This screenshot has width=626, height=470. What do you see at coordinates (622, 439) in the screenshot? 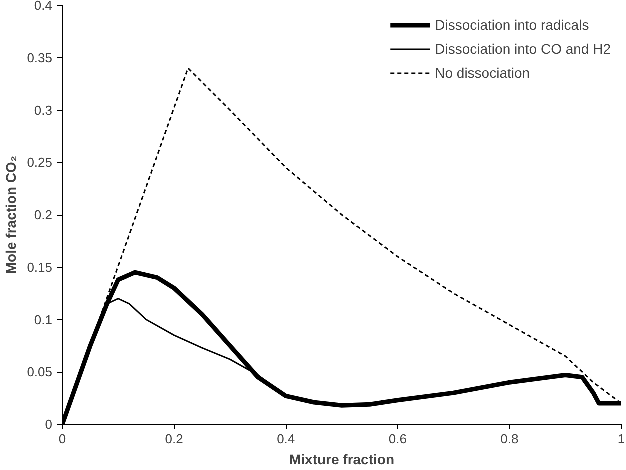
I see `x-tick-label: 1` at bounding box center [622, 439].